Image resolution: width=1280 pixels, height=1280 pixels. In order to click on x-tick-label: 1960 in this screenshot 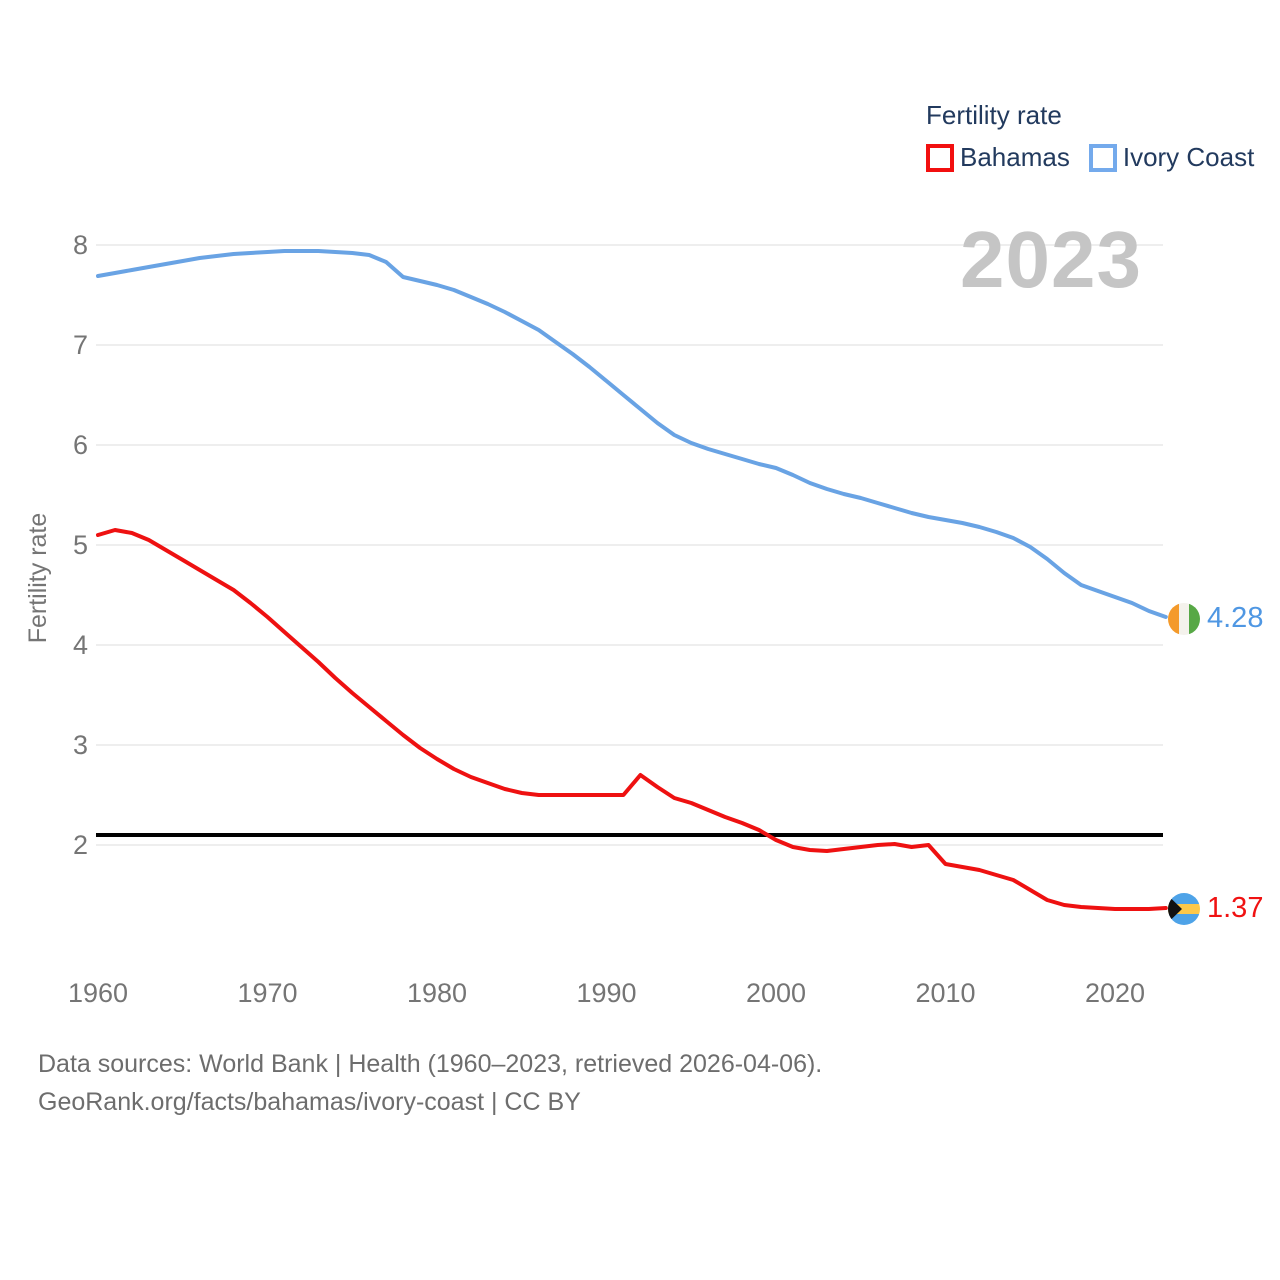, I will do `click(98, 993)`.